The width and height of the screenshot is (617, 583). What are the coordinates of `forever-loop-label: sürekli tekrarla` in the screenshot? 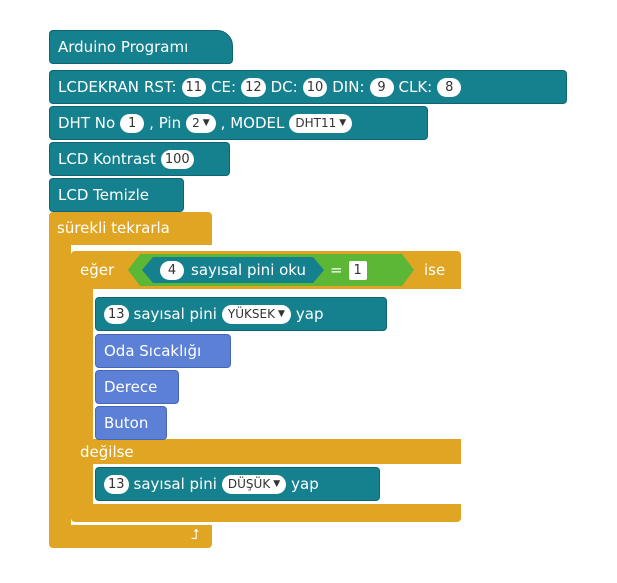 It's located at (113, 228).